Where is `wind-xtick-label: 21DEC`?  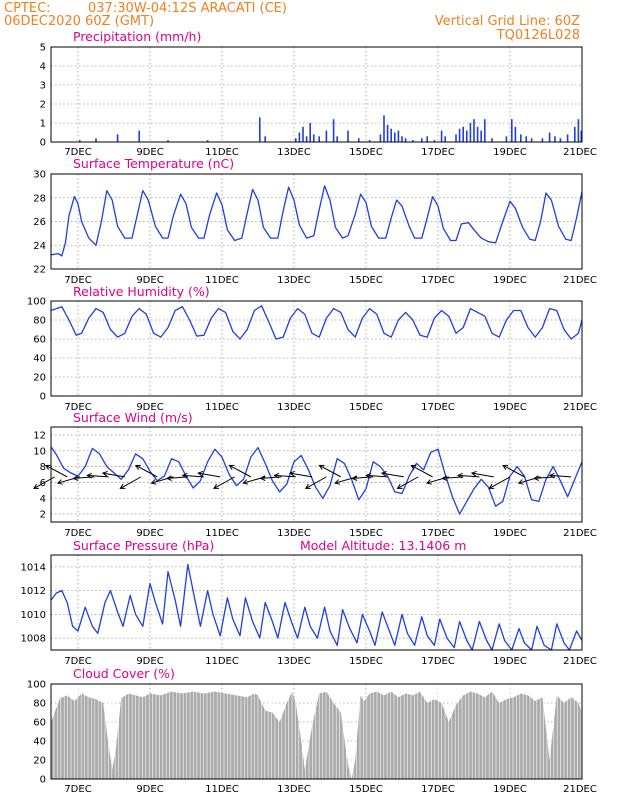 wind-xtick-label: 21DEC is located at coordinates (580, 533).